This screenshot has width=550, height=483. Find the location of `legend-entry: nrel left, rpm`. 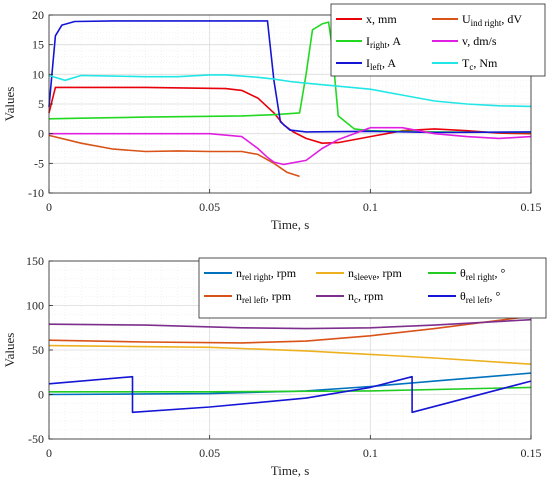

legend-entry: nrel left, rpm is located at coordinates (264, 297).